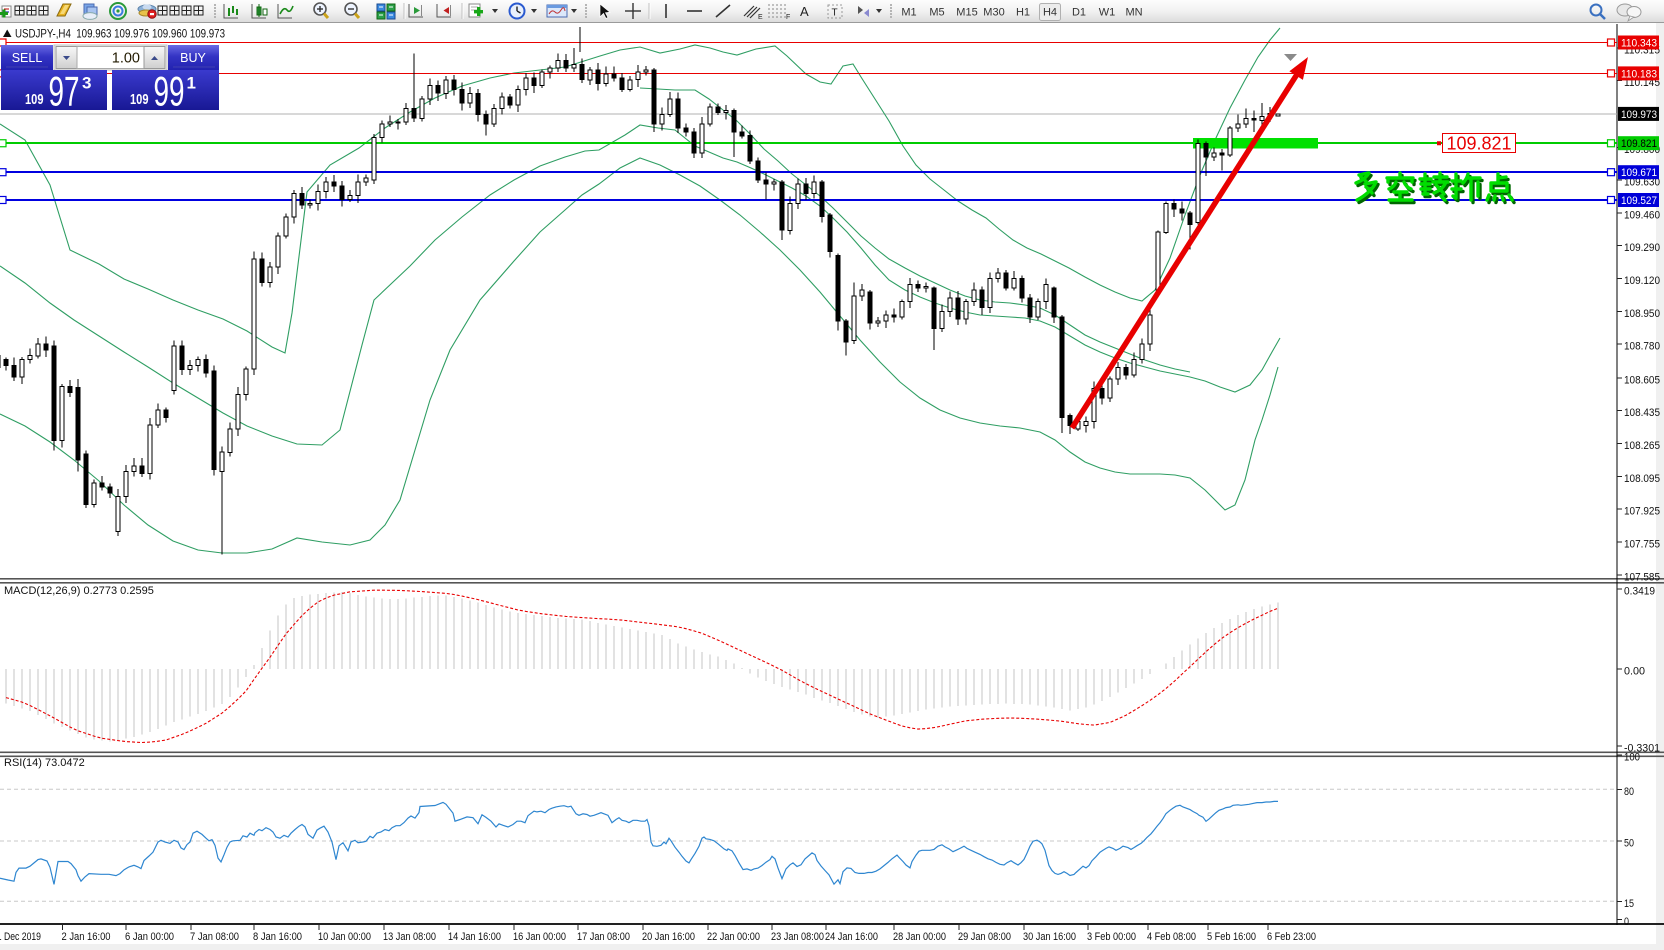 This screenshot has height=950, width=1664. Describe the element at coordinates (1642, 380) in the screenshot. I see `svg-text: 108.605` at that location.